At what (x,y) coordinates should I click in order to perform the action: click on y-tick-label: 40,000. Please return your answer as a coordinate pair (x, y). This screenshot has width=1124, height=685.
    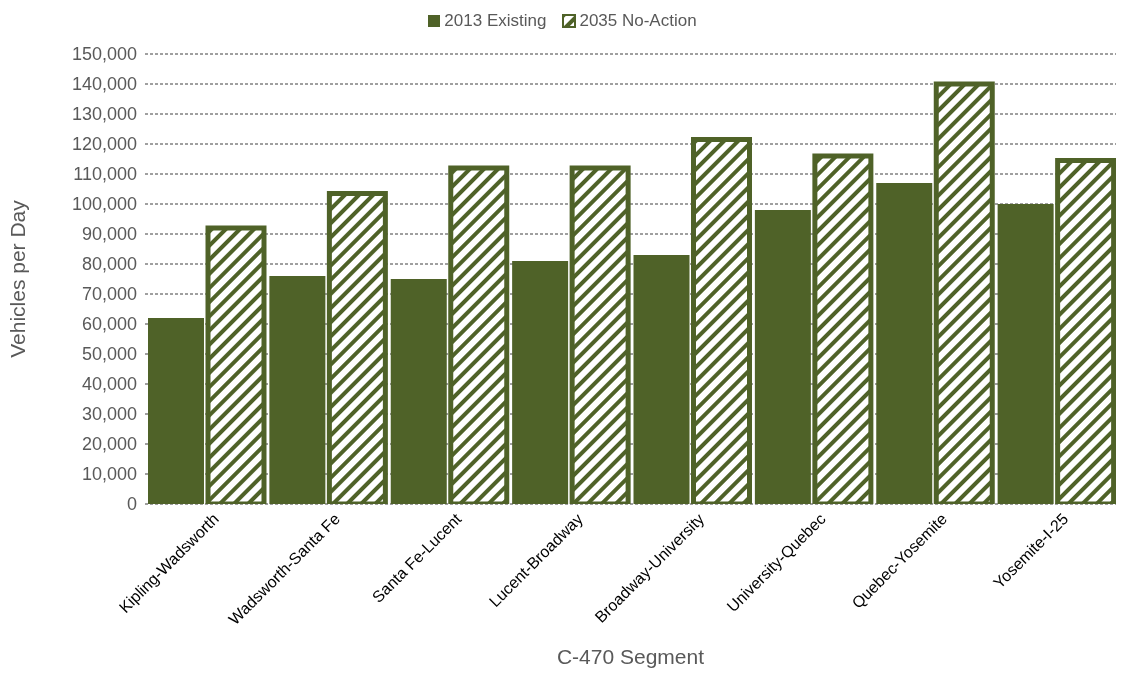
    Looking at the image, I should click on (109, 384).